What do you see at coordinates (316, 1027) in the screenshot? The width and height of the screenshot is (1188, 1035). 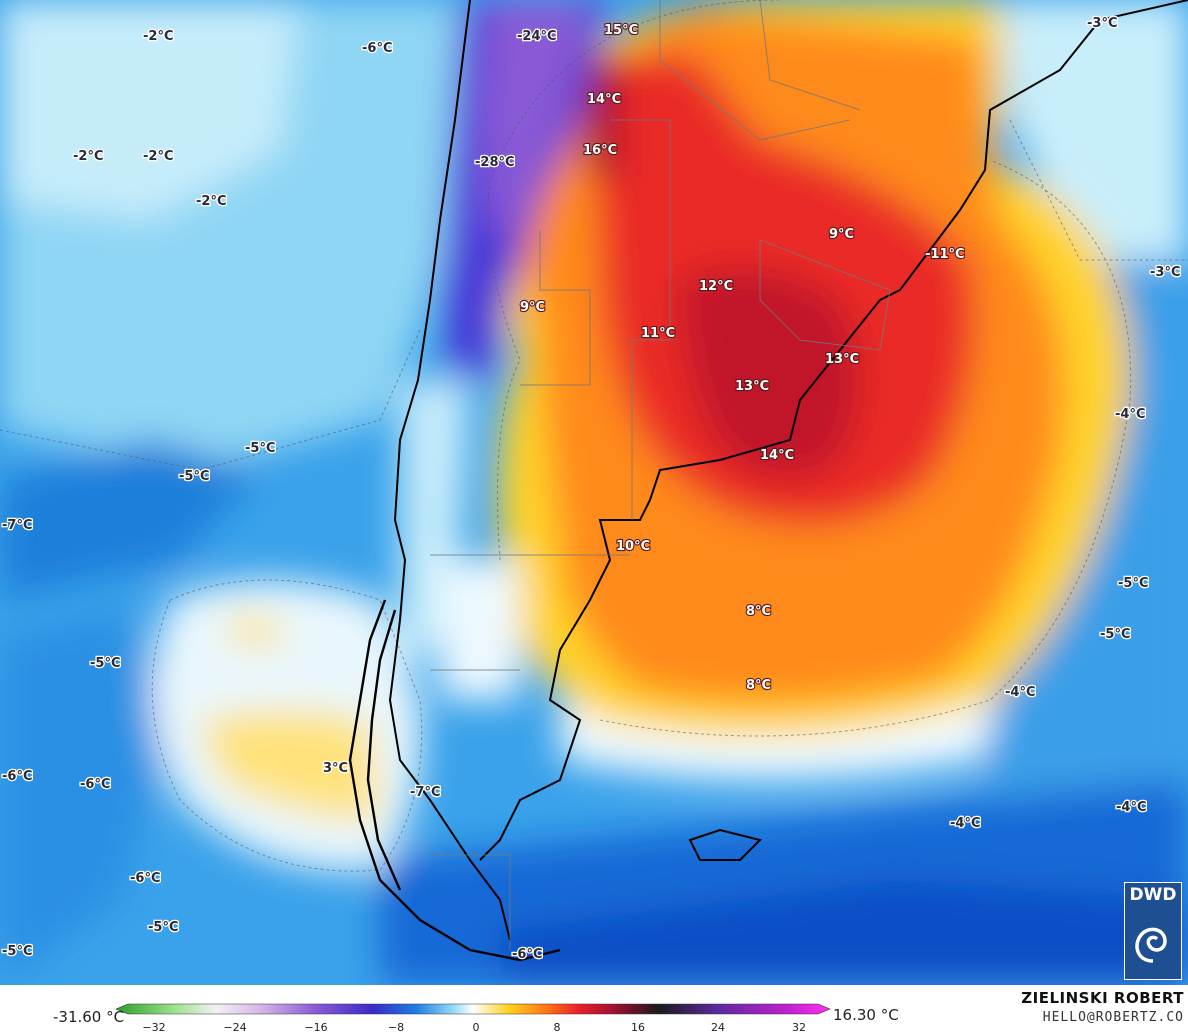 I see `legend-tick: −16` at bounding box center [316, 1027].